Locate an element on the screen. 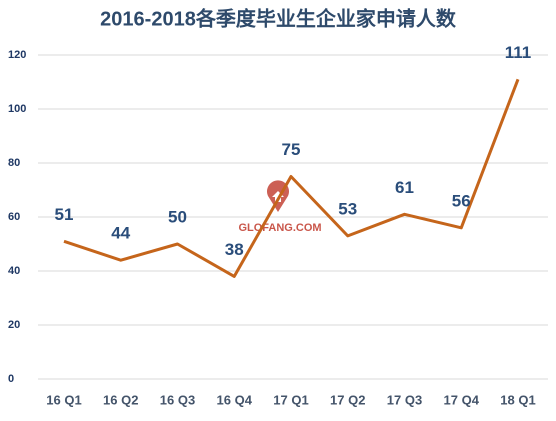 The width and height of the screenshot is (556, 421). y-tick-label: 80 is located at coordinates (14, 163).